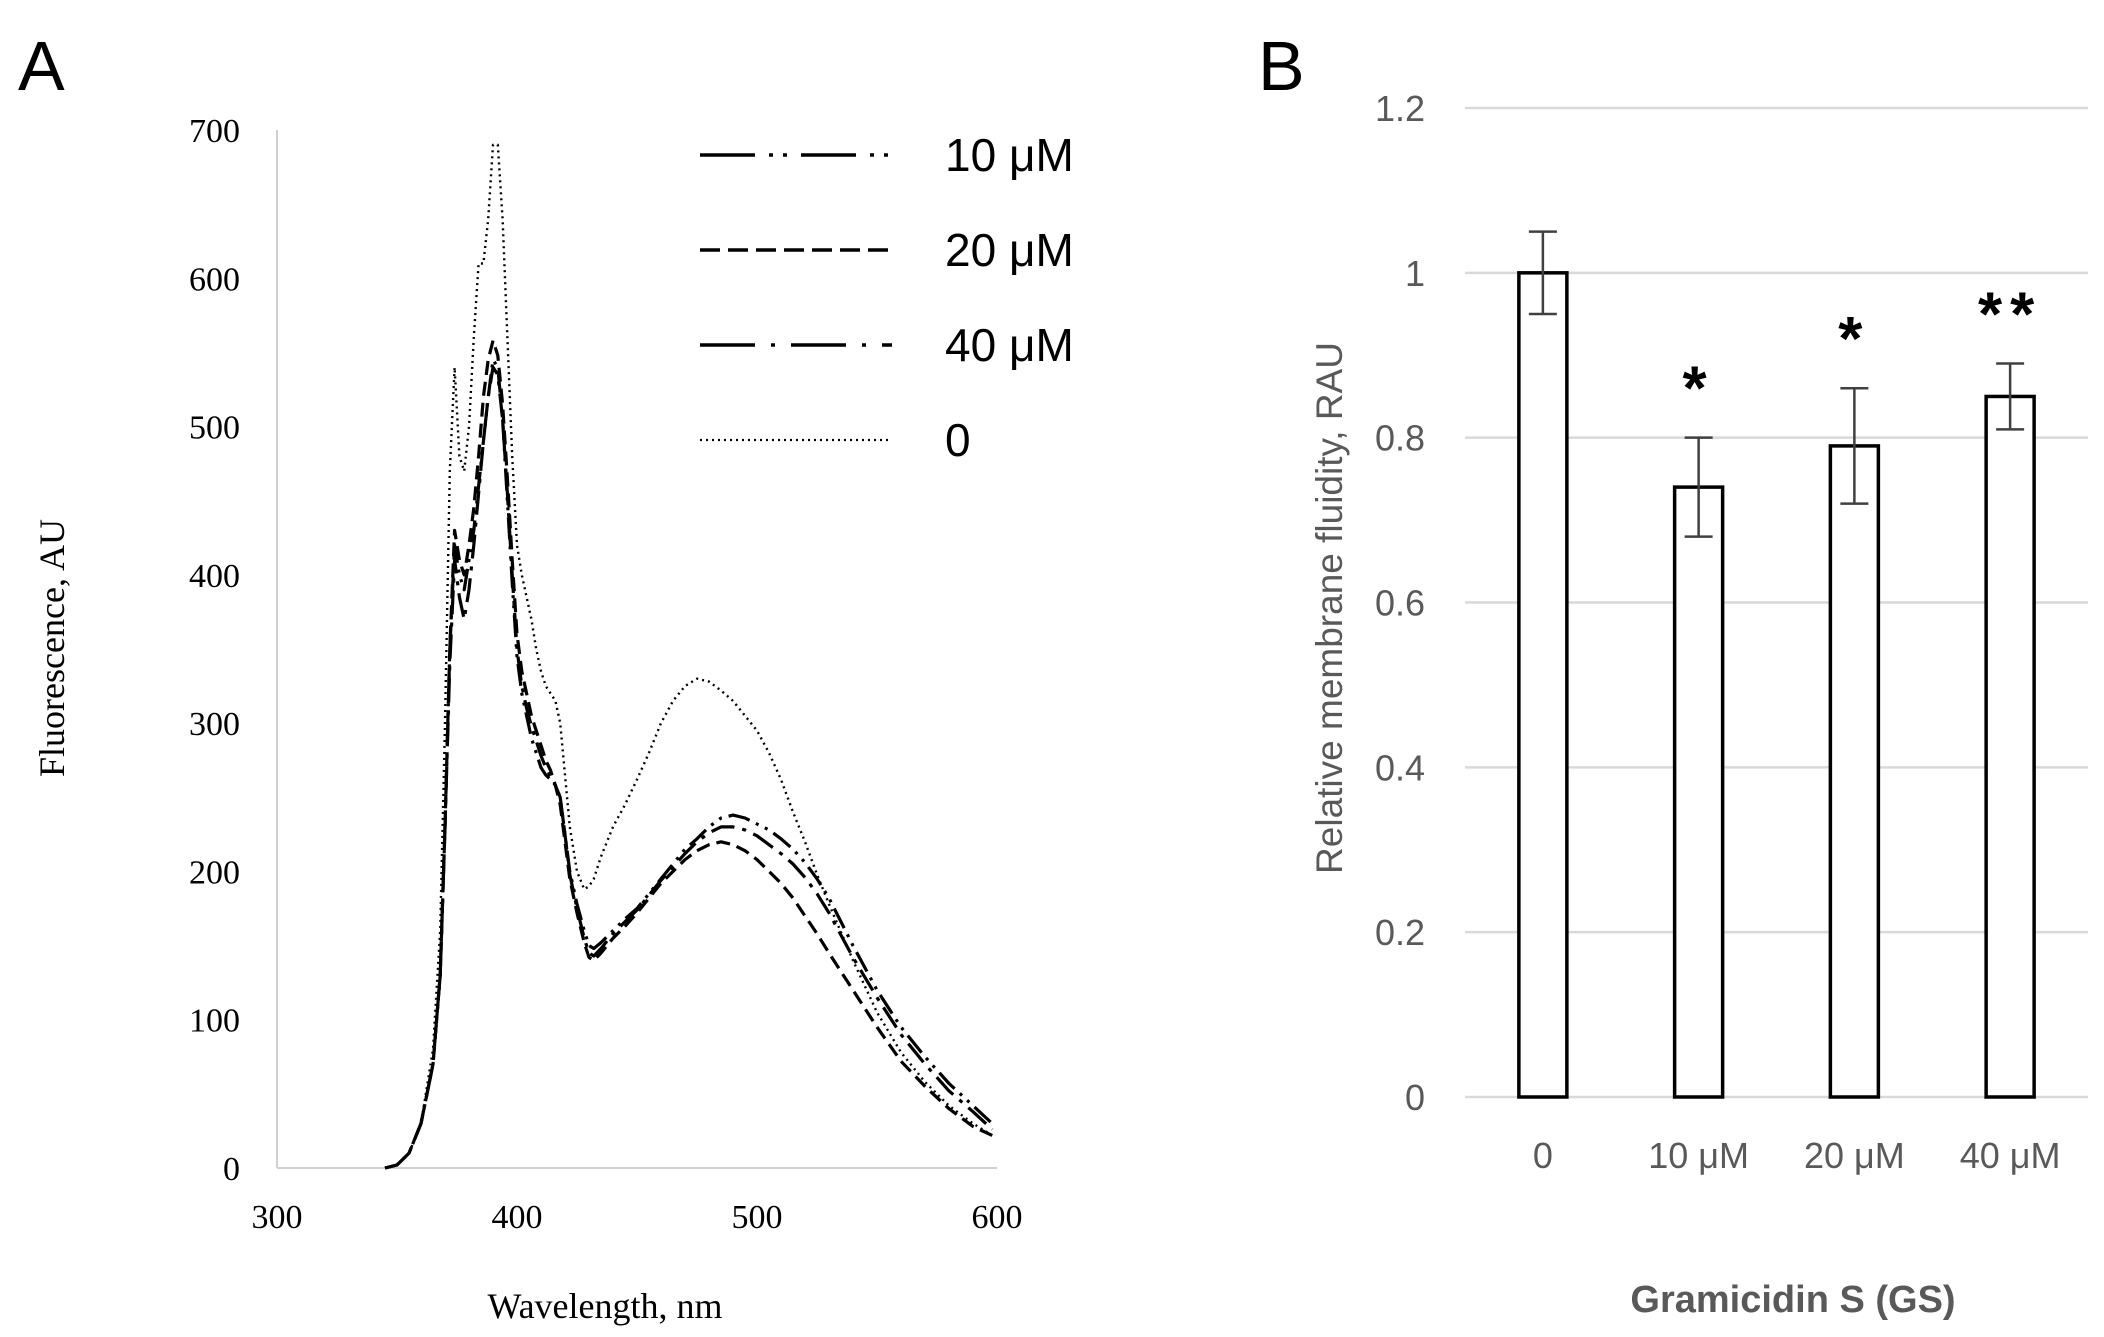 This screenshot has width=2104, height=1337. What do you see at coordinates (231, 1169) in the screenshot?
I see `panel-a-y-tick-label: 0` at bounding box center [231, 1169].